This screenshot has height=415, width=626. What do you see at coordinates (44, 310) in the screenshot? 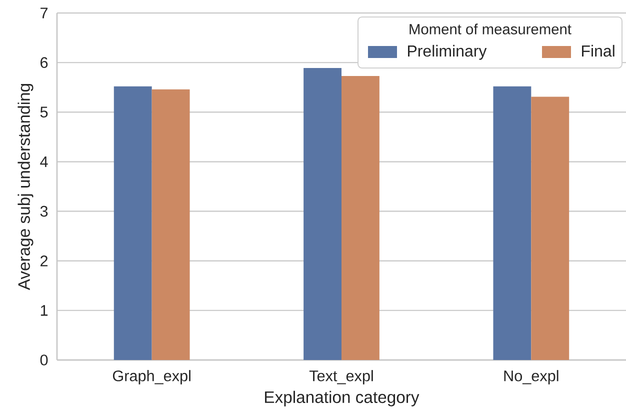
I see `y-tick-label: 1` at bounding box center [44, 310].